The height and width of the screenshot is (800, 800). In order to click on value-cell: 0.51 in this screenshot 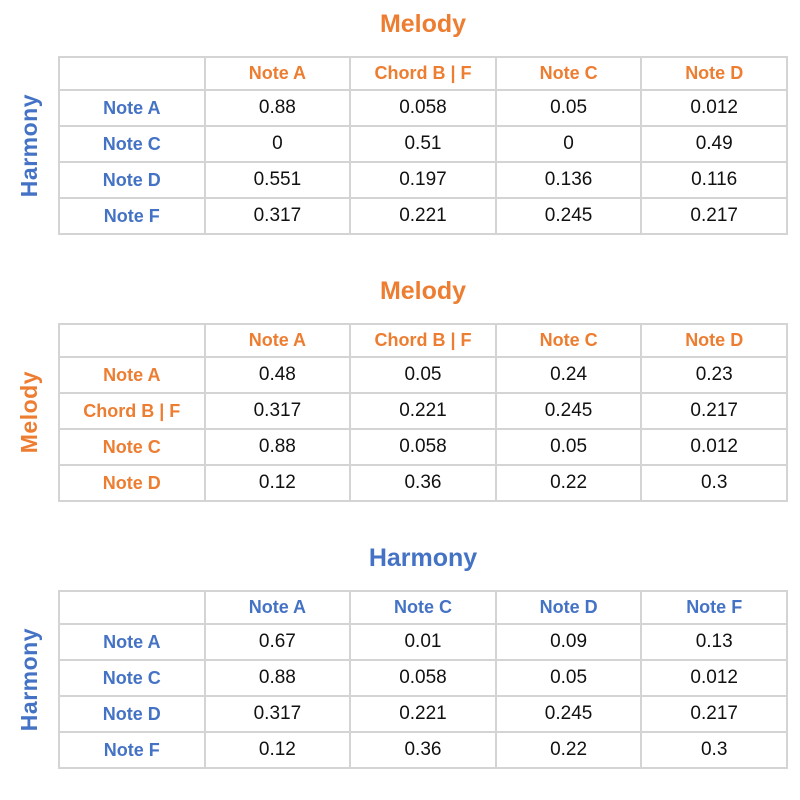, I will do `click(423, 144)`.